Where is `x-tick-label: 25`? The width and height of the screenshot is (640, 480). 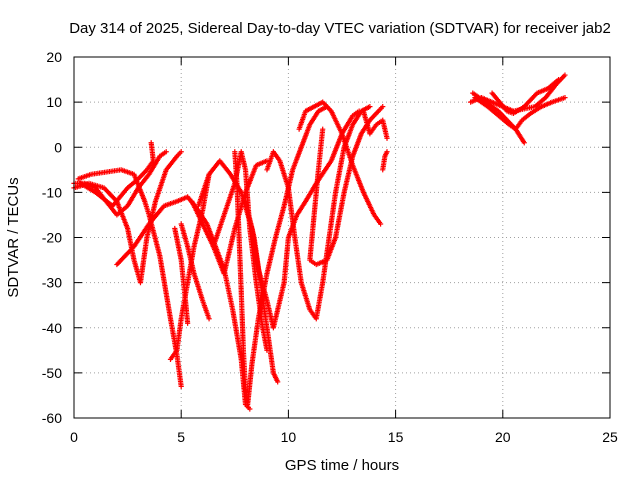
x-tick-label: 25 is located at coordinates (610, 437).